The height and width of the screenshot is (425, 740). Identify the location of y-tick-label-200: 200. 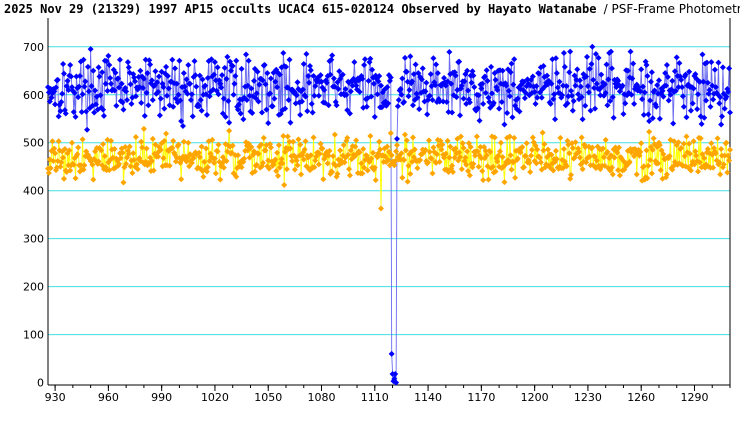
(33, 287).